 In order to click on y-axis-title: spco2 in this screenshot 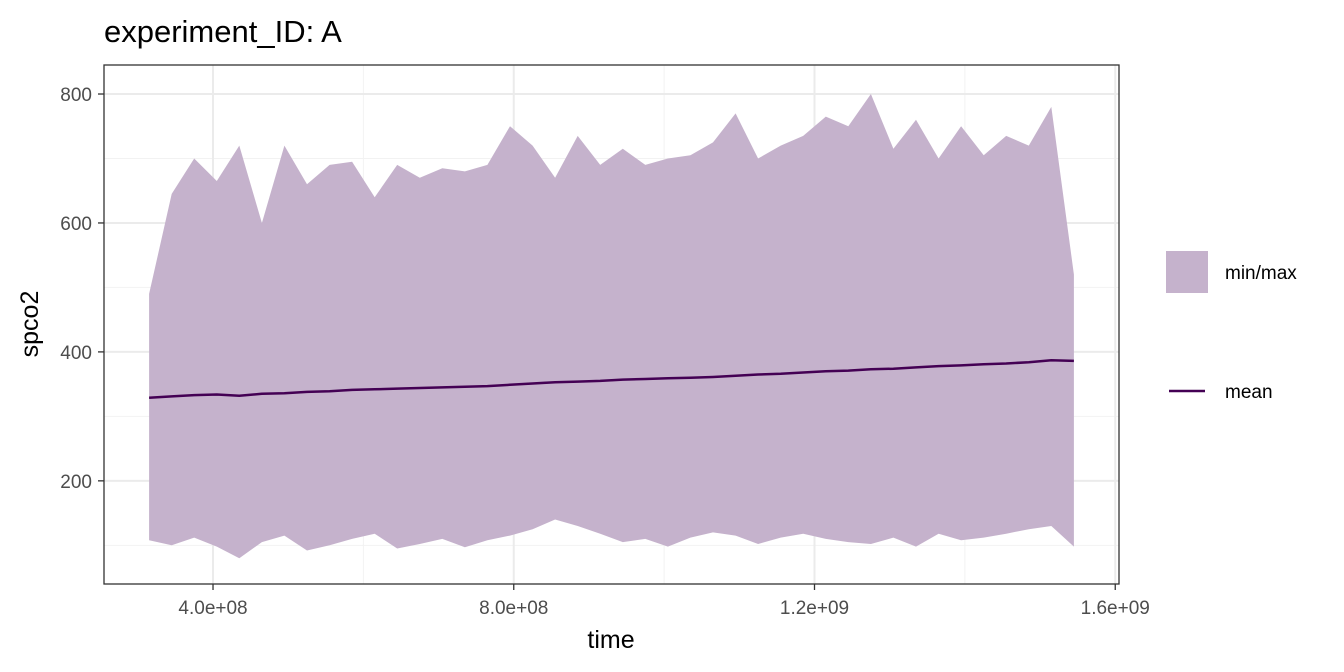, I will do `click(30, 324)`.